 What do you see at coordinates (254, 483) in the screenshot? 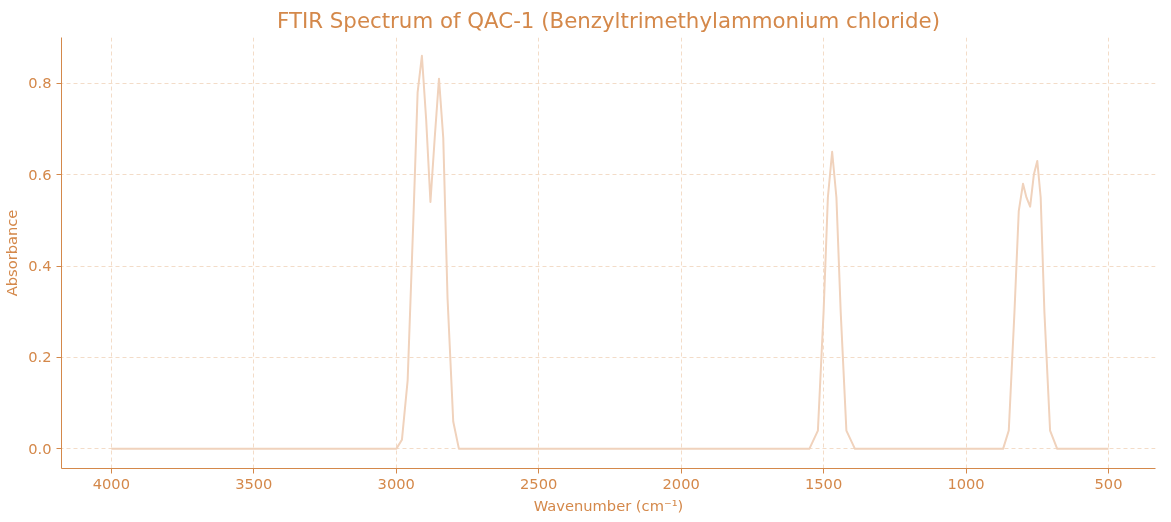
I see `x-tick-label: 3500` at bounding box center [254, 483].